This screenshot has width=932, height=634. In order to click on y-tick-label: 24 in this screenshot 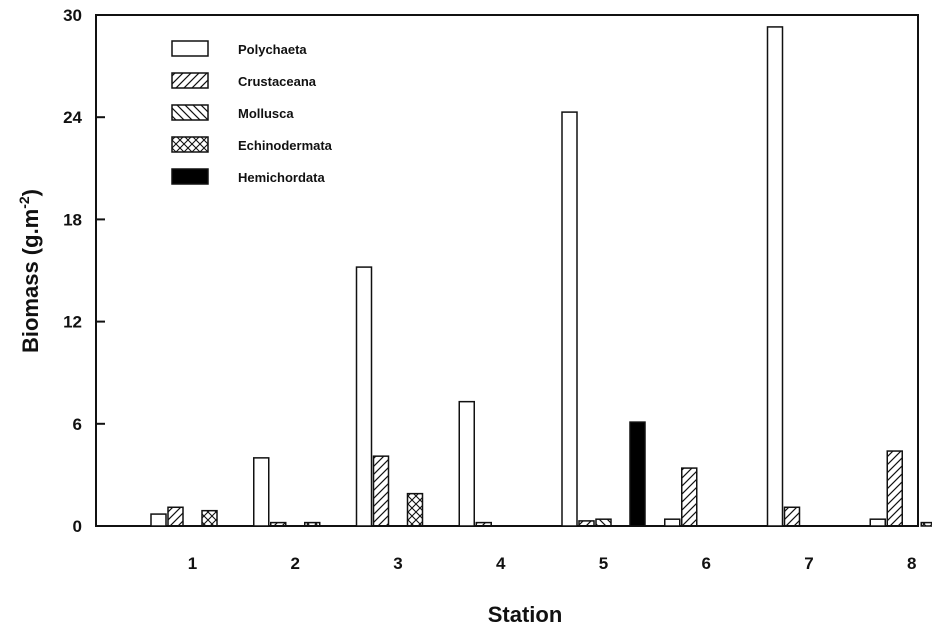, I will do `click(72, 117)`.